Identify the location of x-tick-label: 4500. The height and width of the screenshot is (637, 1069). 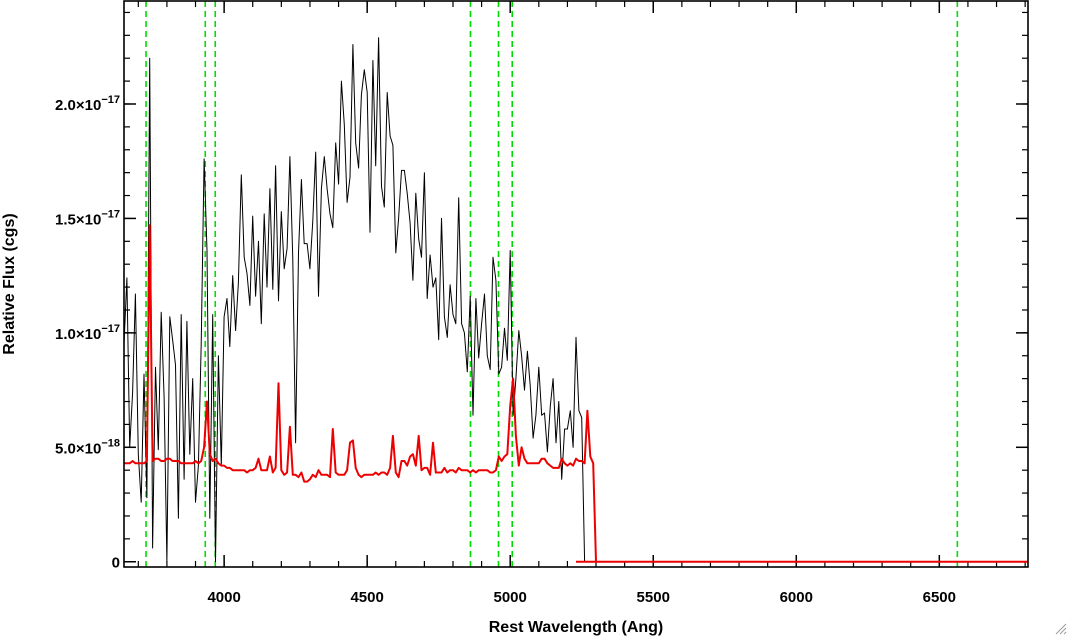
(366, 597).